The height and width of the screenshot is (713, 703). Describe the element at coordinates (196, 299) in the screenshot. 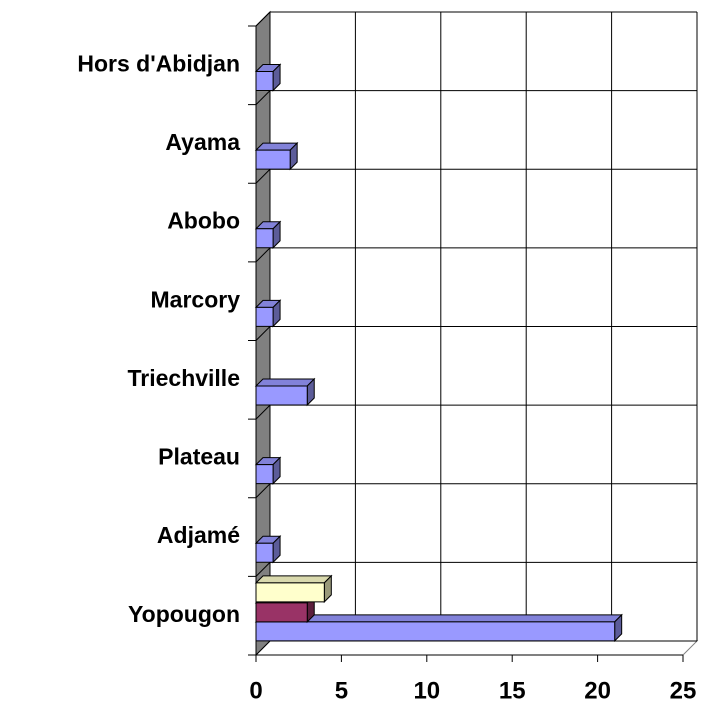

I see `category-label: Marcory` at that location.